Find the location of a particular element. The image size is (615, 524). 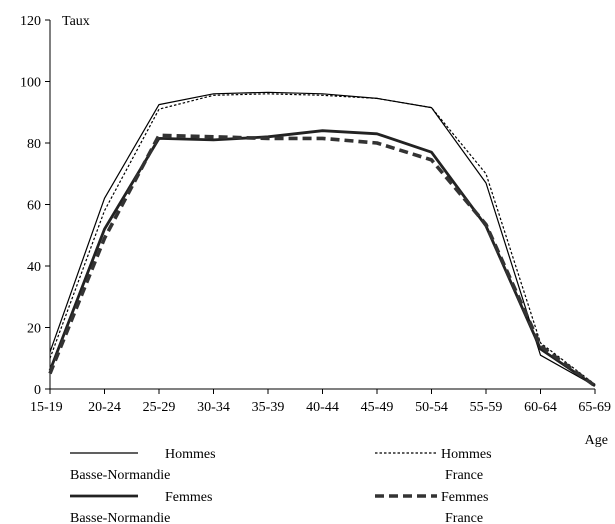

legend-item-1: Hommes Basse-Normandie is located at coordinates (143, 465).